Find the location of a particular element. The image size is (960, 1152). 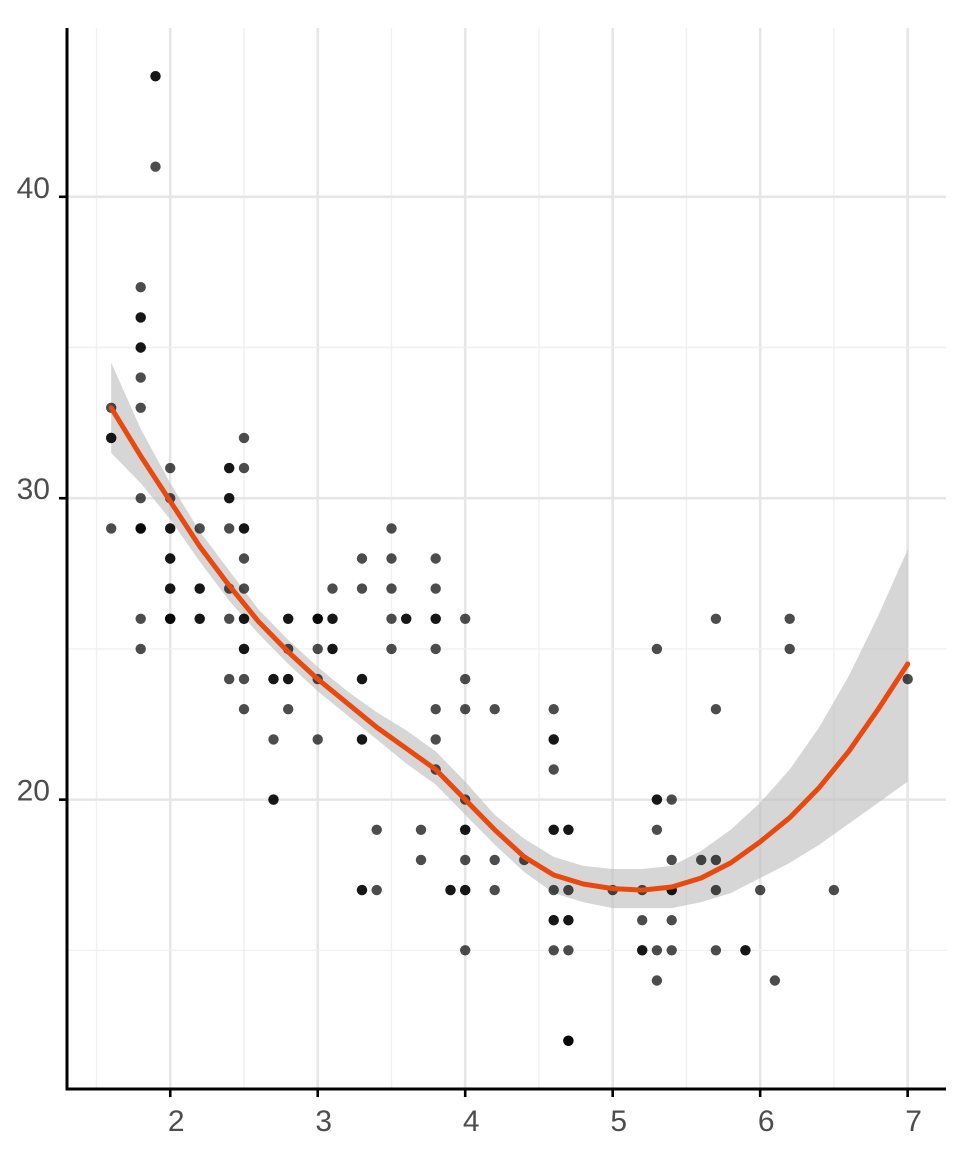

x-tick-label: 4 is located at coordinates (471, 1121).